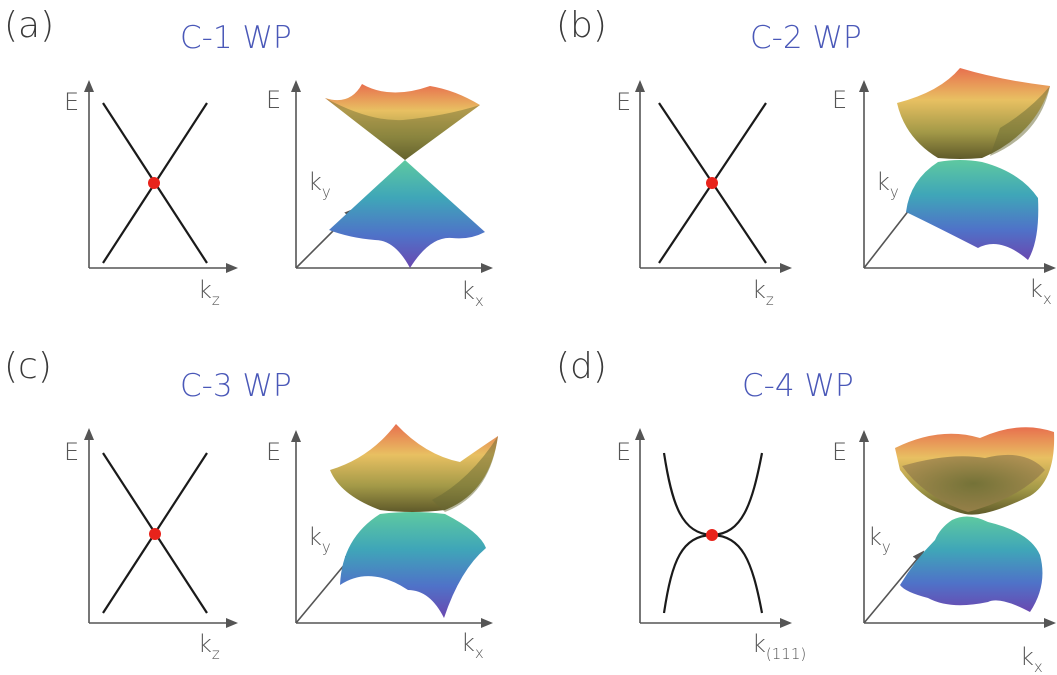 The height and width of the screenshot is (675, 1057). Describe the element at coordinates (29, 25) in the screenshot. I see `panel-tag: (a)` at that location.